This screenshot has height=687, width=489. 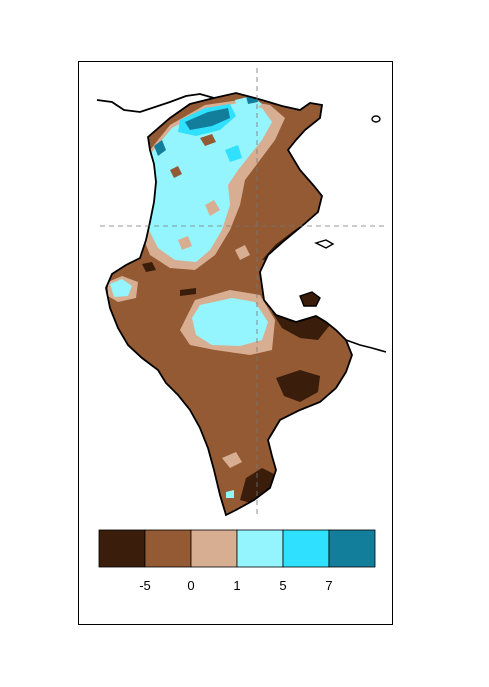 I want to click on legend-tick-label: 0, so click(x=191, y=585).